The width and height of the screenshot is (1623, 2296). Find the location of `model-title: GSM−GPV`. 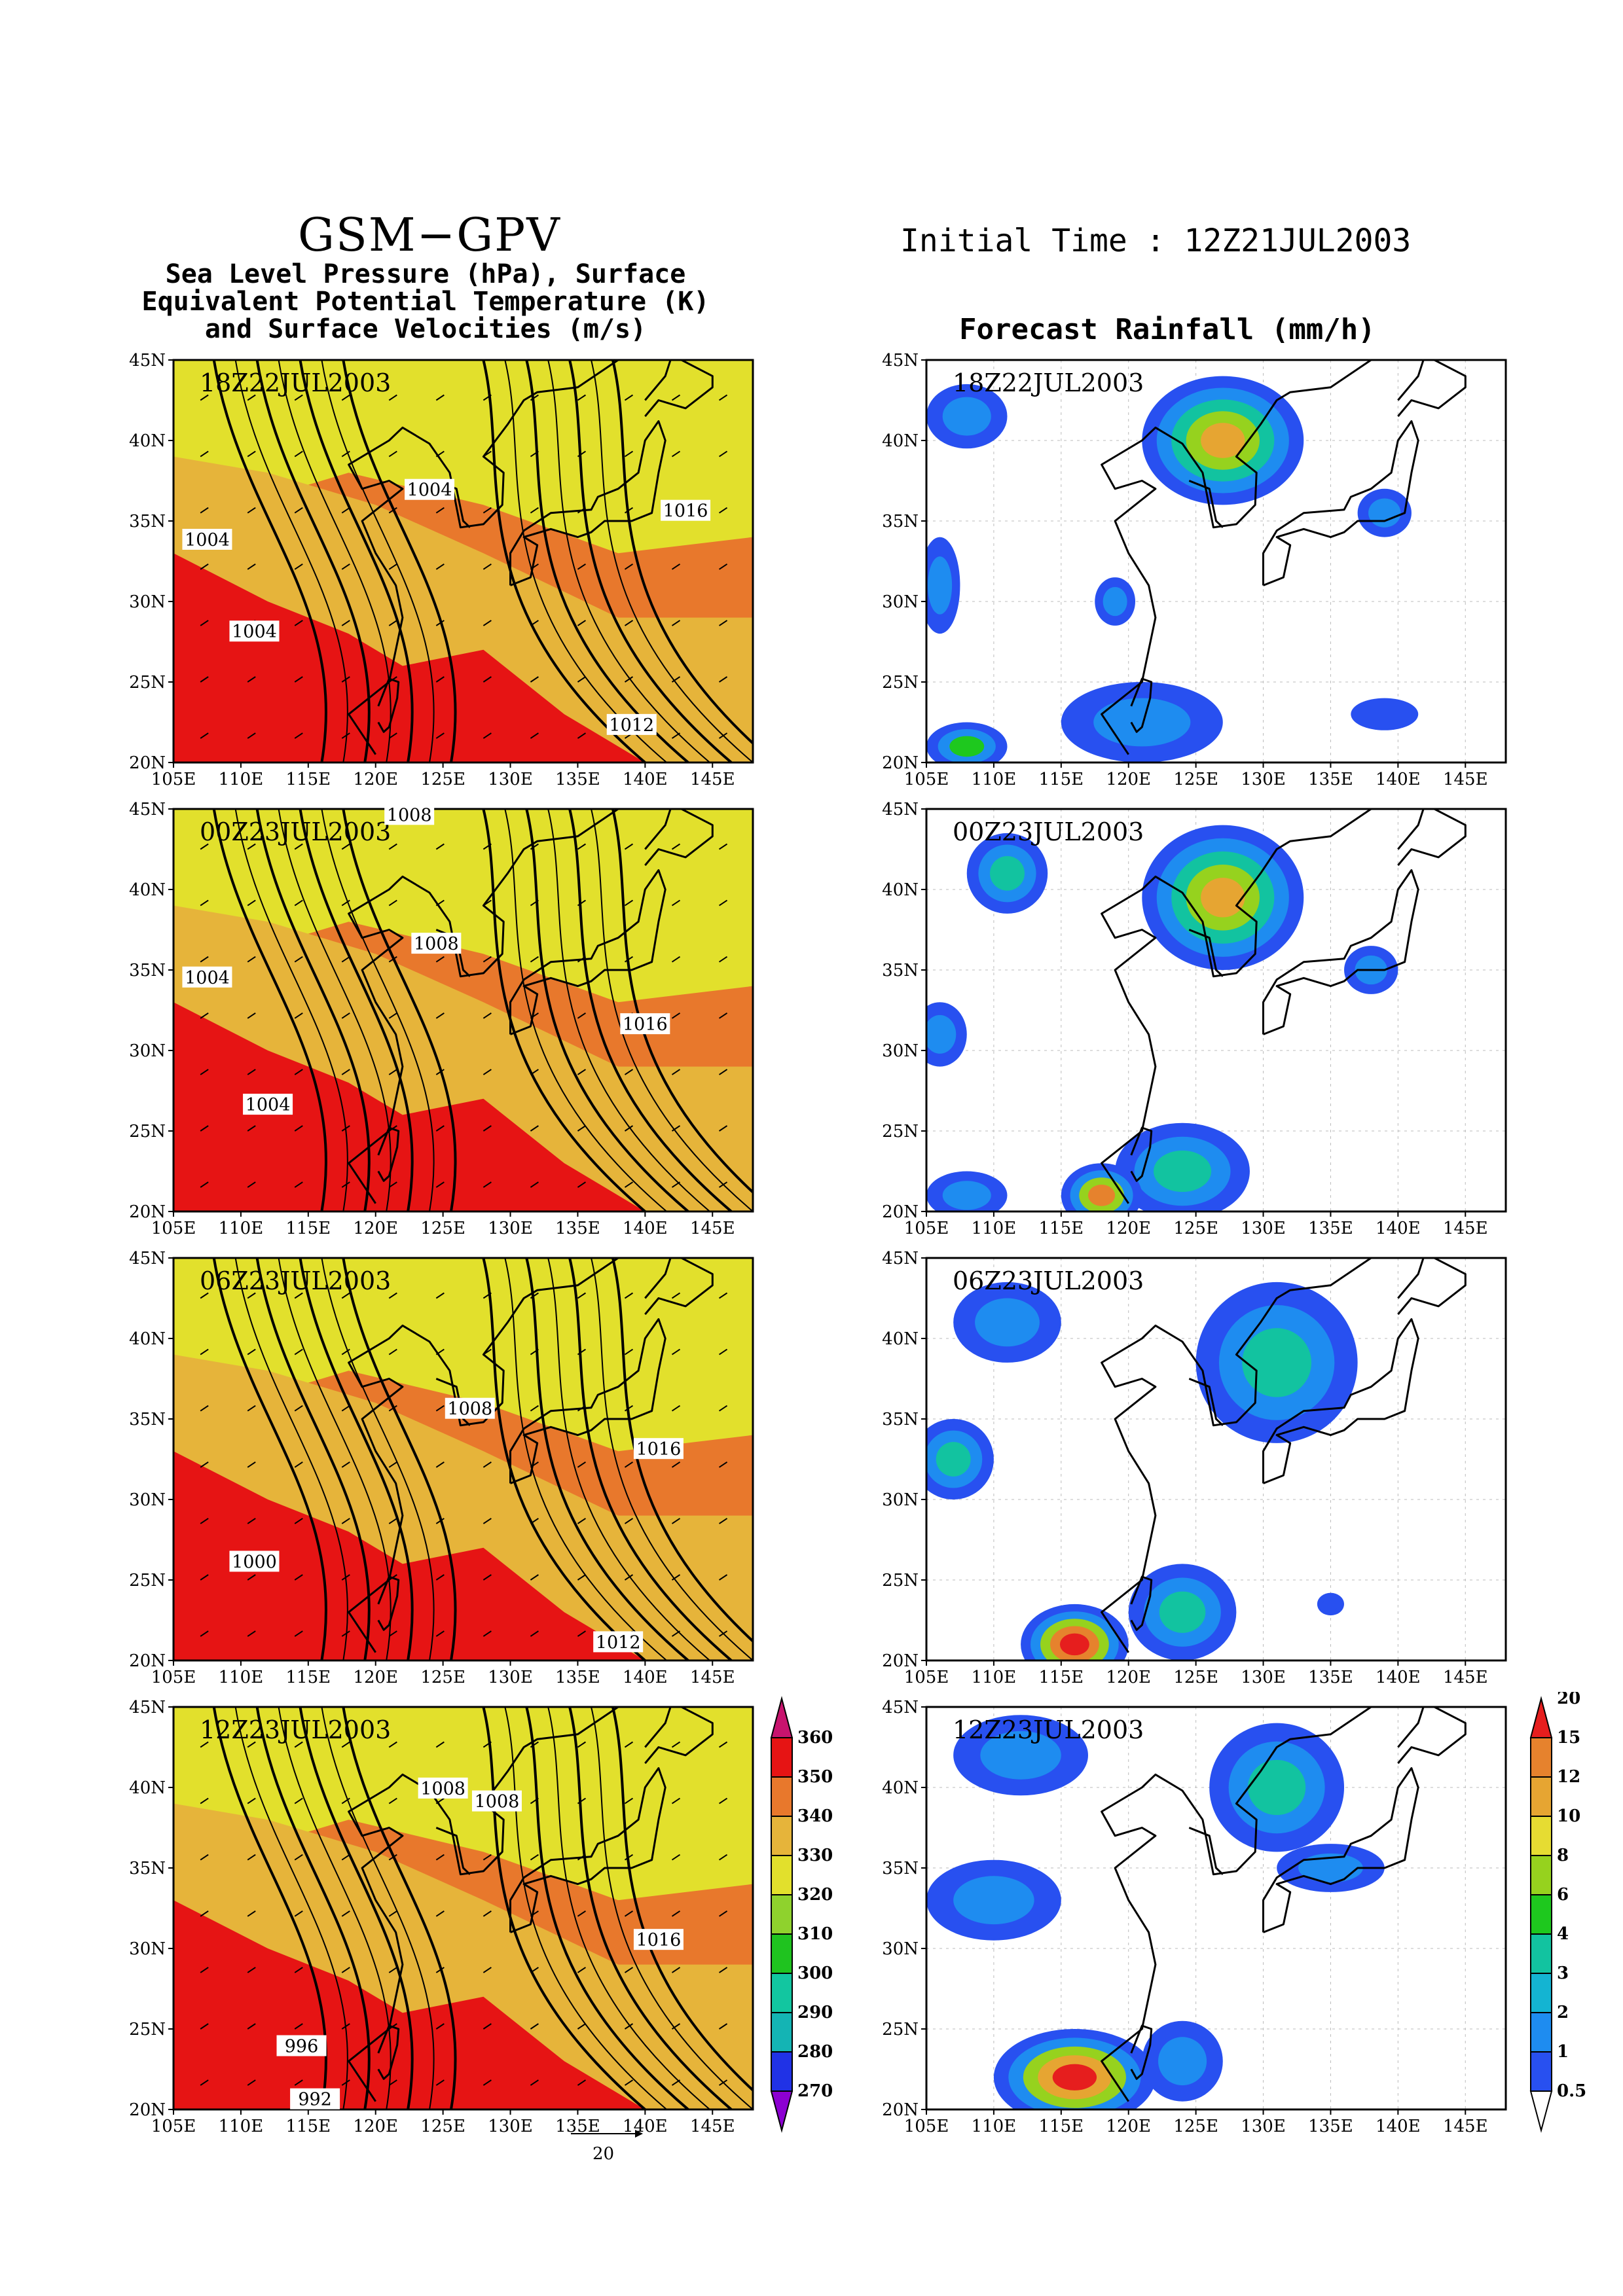

model-title: GSM−GPV is located at coordinates (429, 235).